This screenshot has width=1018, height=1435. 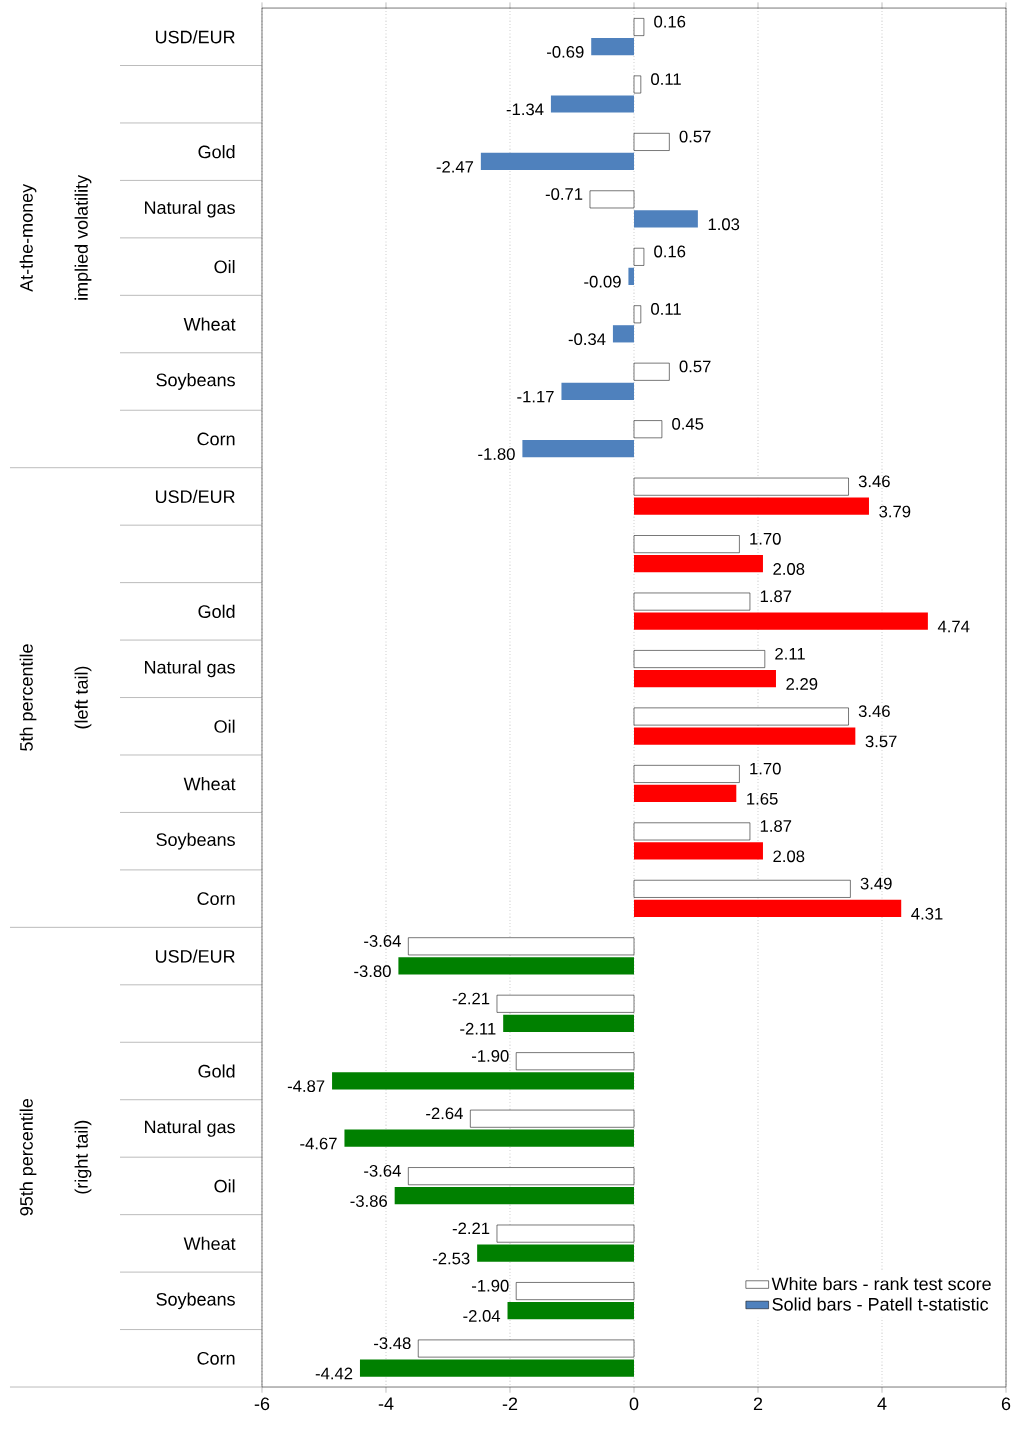 I want to click on data-label: 4.31, so click(x=927, y=913).